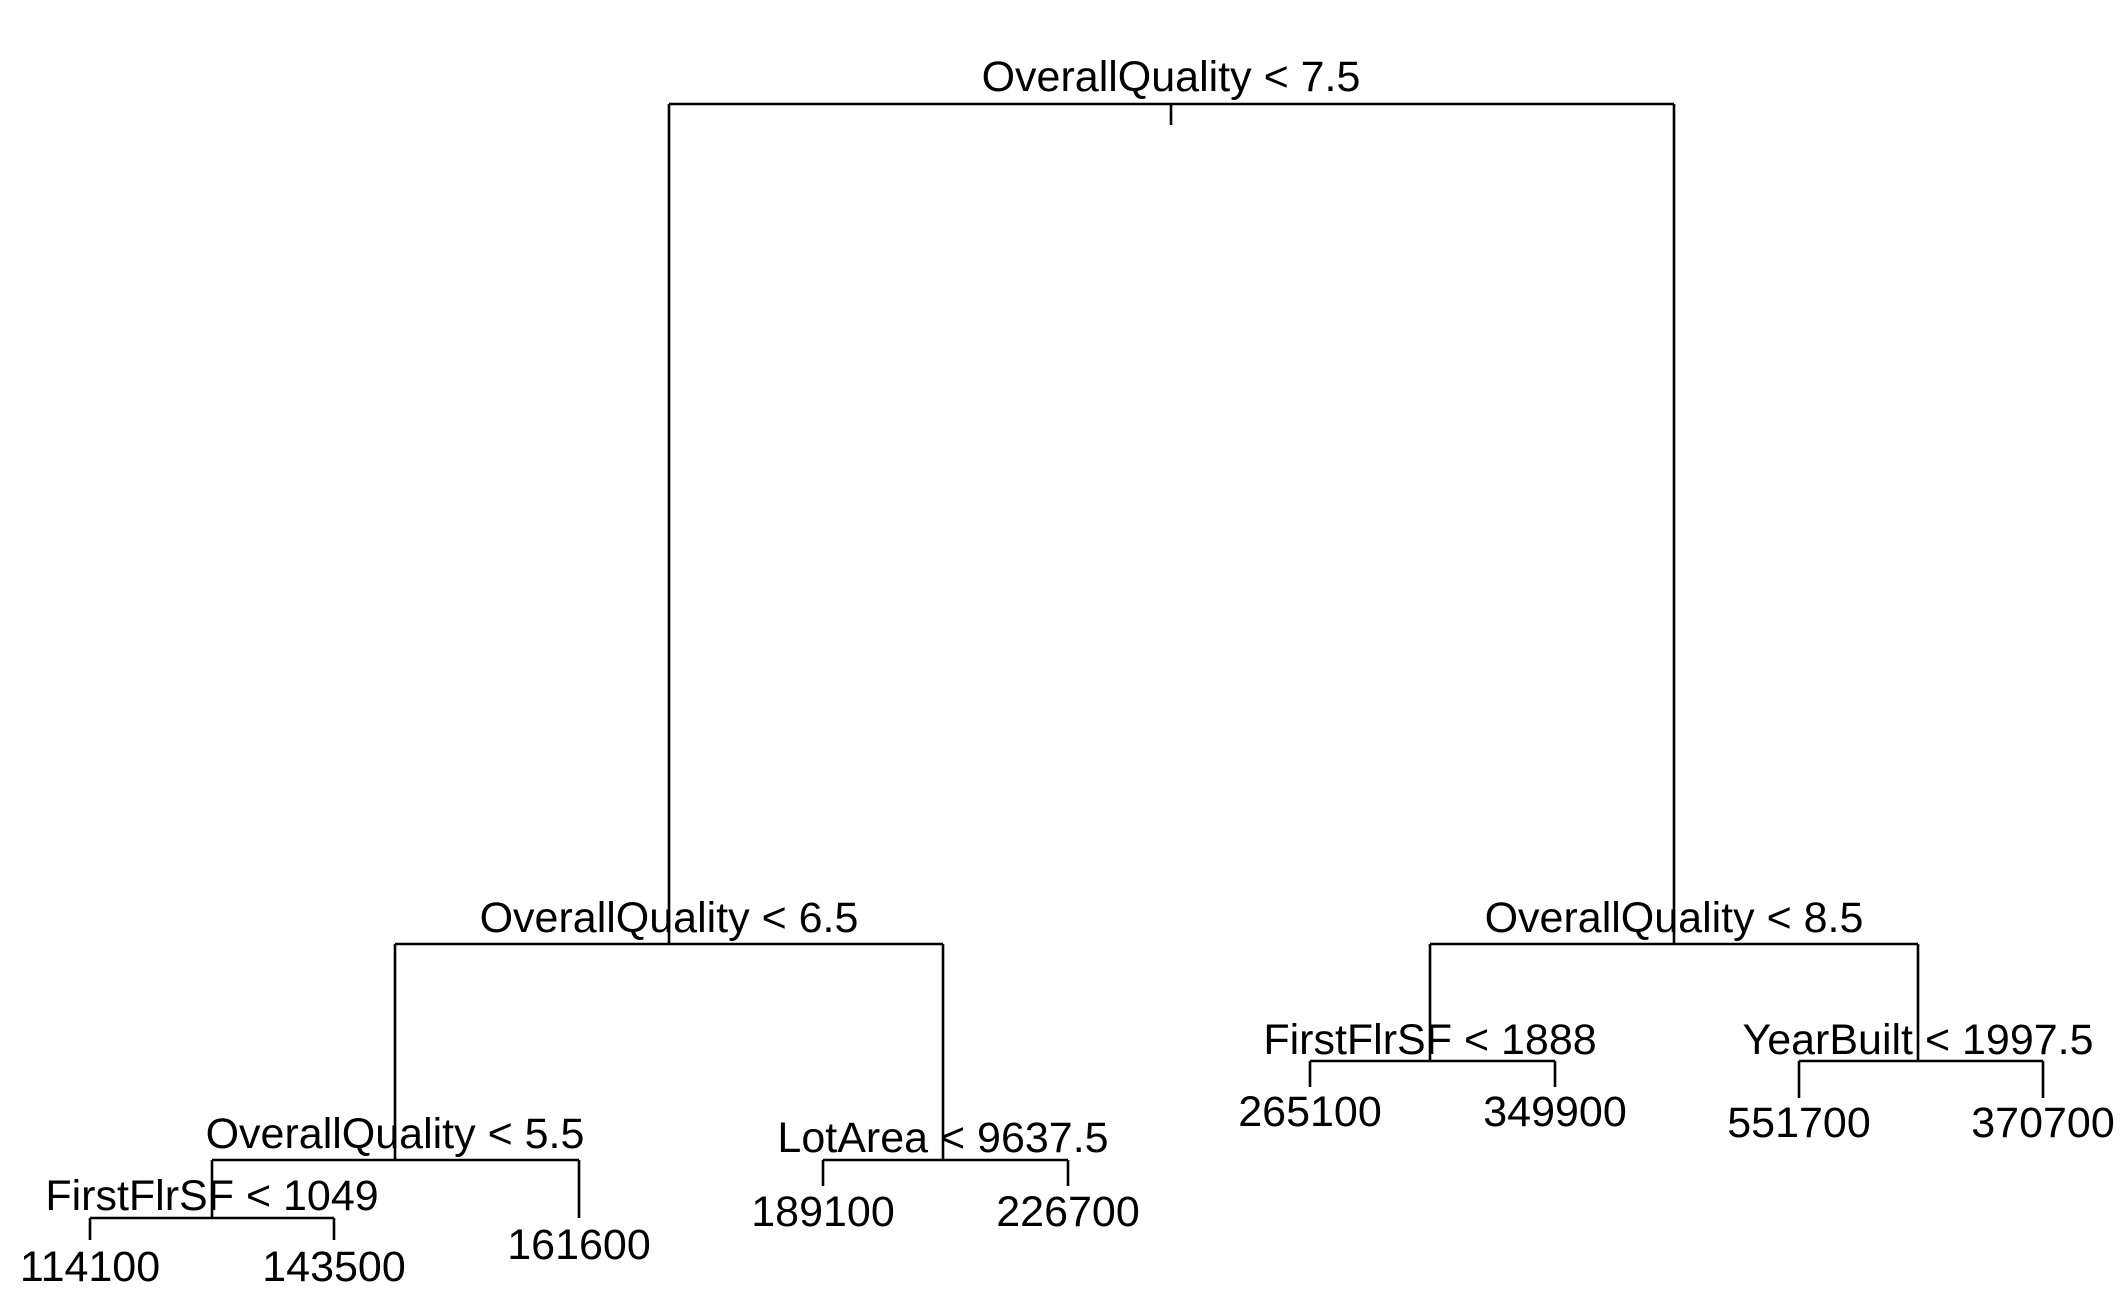 This screenshot has height=1306, width=2126. What do you see at coordinates (1068, 1212) in the screenshot?
I see `leaf-value-lrr: 226700` at bounding box center [1068, 1212].